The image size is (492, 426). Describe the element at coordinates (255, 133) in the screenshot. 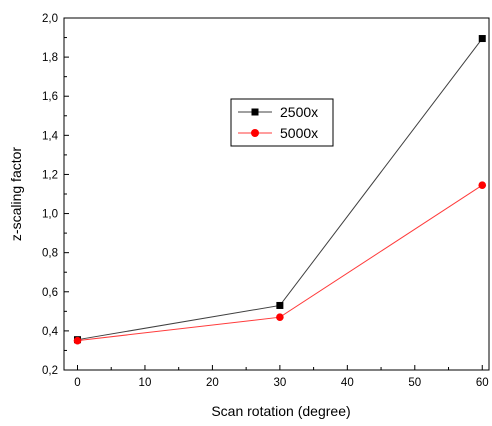

I see `legend-marker-5000x` at that location.